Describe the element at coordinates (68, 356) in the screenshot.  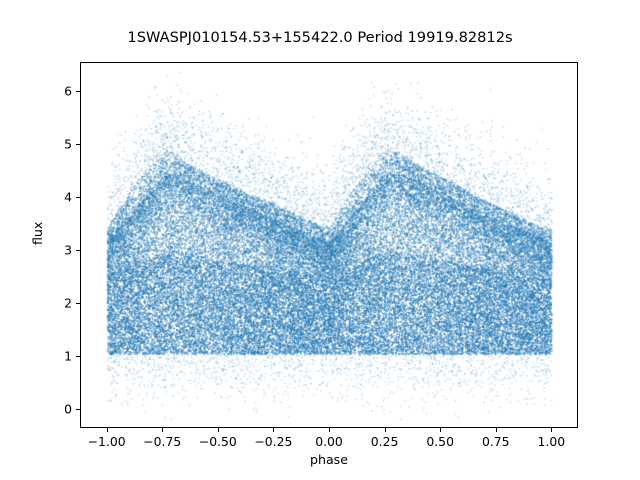
I see `y-tick-label: 1` at that location.